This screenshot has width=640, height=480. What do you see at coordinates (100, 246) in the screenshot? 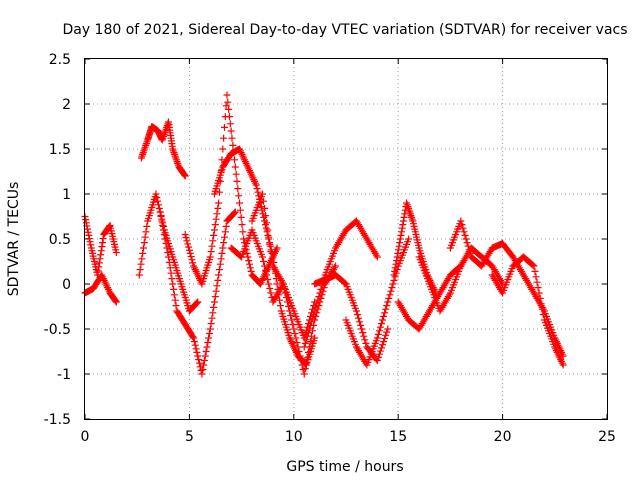
I see `series-sat-a` at bounding box center [100, 246].